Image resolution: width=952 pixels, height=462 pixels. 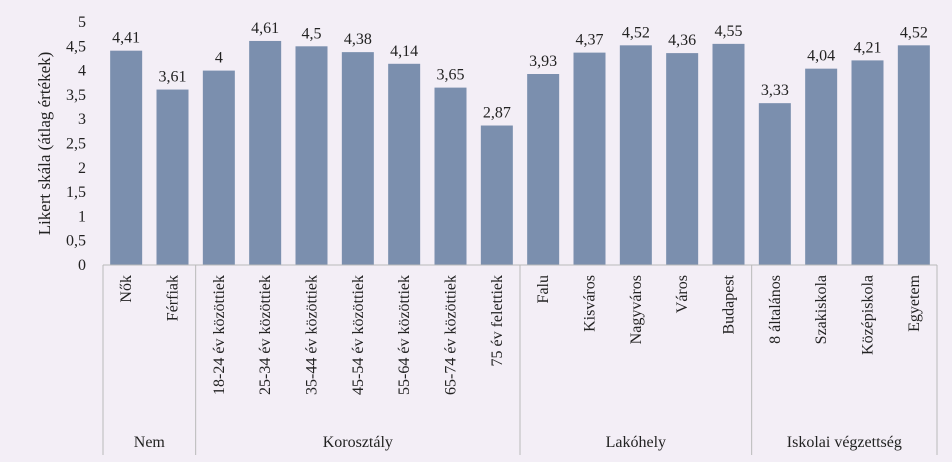 I want to click on category-label: 65-74 év közöttiek, so click(x=451, y=335).